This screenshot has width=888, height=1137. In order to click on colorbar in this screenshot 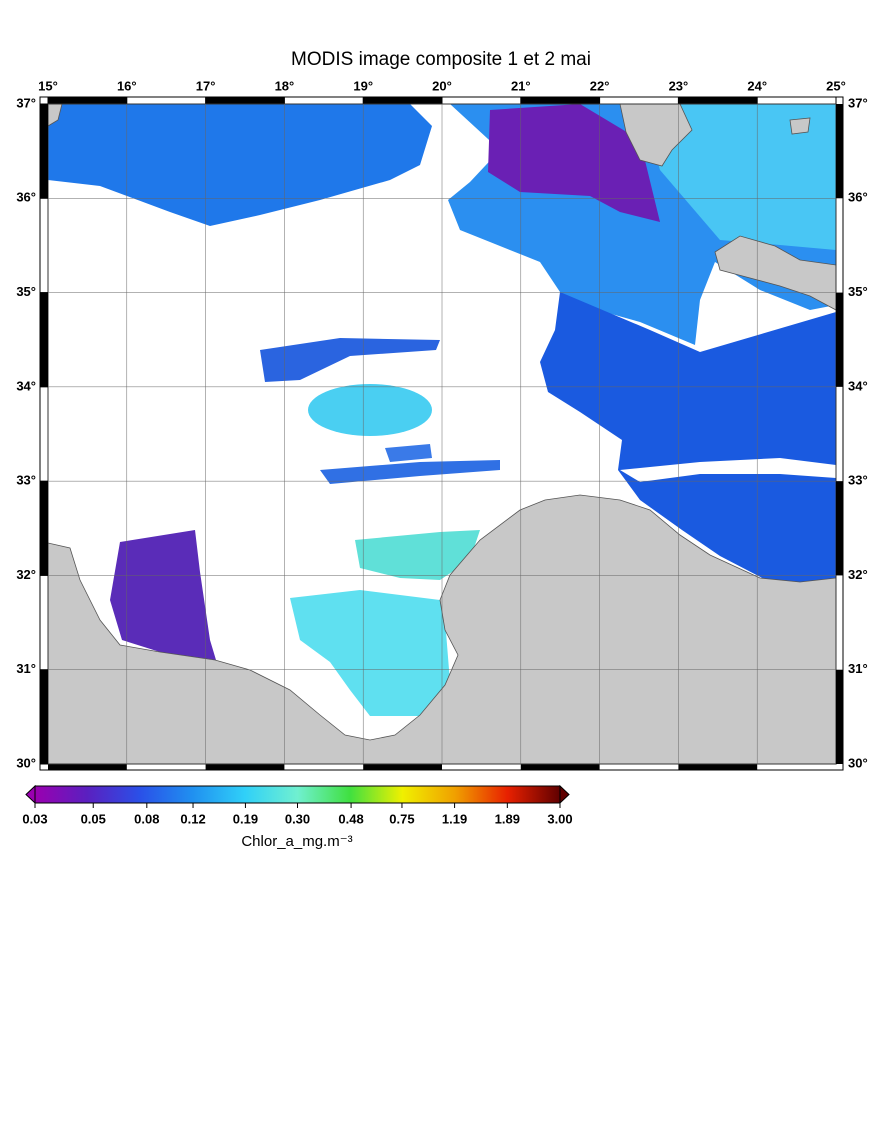, I will do `click(297, 794)`.